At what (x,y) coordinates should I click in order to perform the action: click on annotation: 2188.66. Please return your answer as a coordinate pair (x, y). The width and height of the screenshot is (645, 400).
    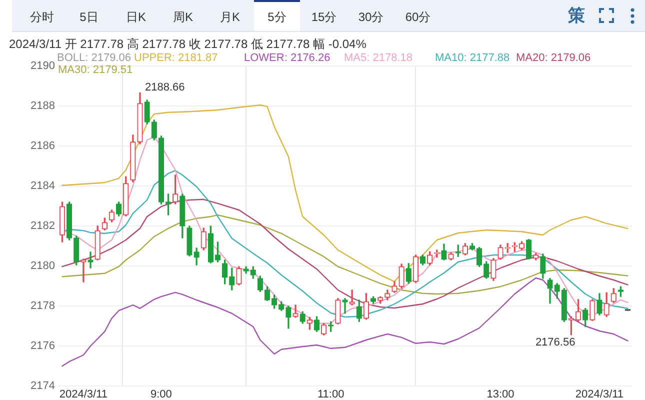
    Looking at the image, I should click on (165, 87).